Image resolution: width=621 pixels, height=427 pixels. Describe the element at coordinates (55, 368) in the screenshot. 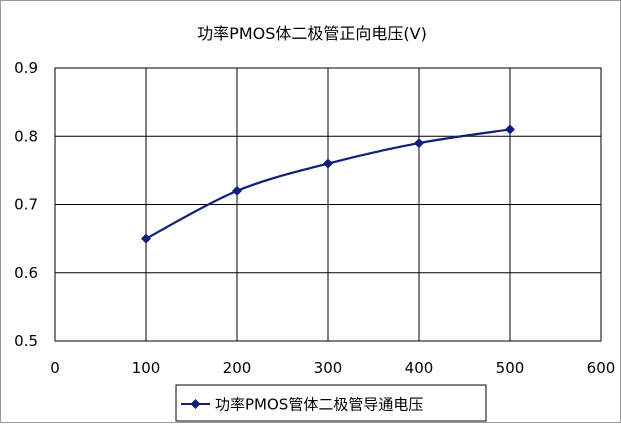

I see `x-tick-label: 0` at that location.